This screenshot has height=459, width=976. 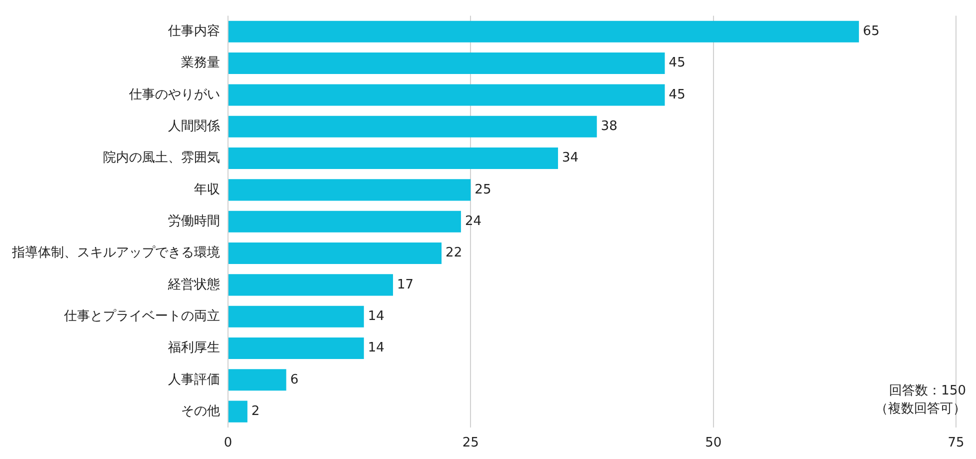 What do you see at coordinates (193, 284) in the screenshot?
I see `y-tick-label: 経営状態` at bounding box center [193, 284].